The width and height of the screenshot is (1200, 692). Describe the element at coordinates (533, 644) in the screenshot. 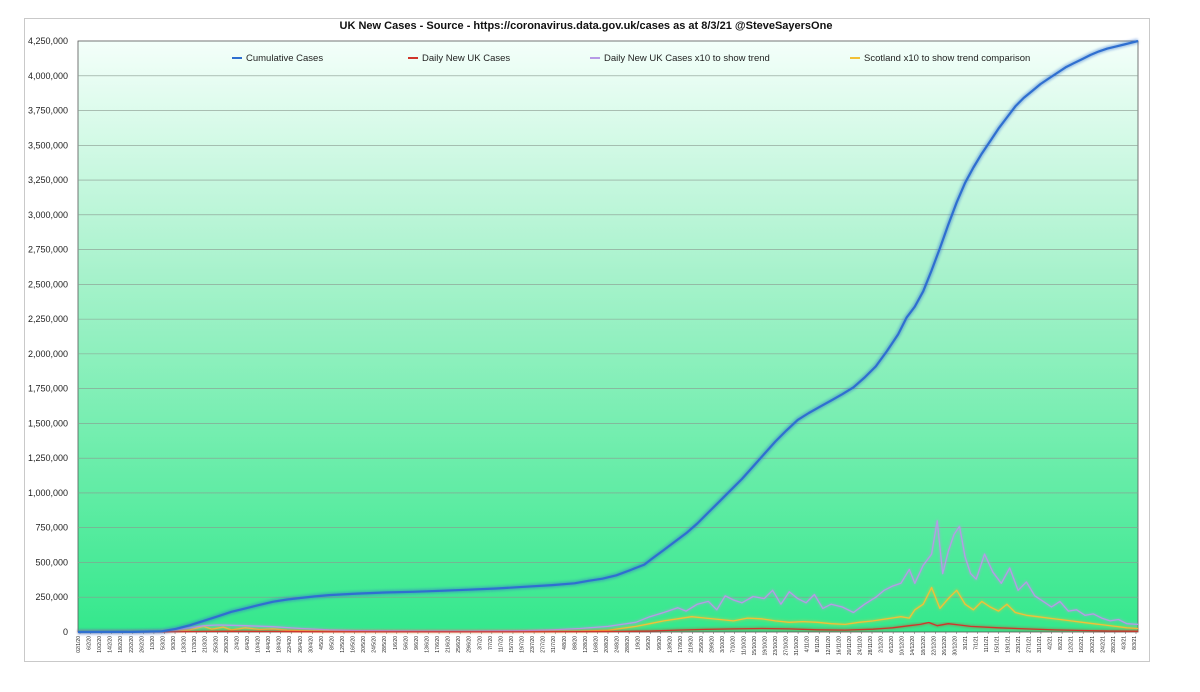

I see `x-tick-label: 23/7/20` at that location.